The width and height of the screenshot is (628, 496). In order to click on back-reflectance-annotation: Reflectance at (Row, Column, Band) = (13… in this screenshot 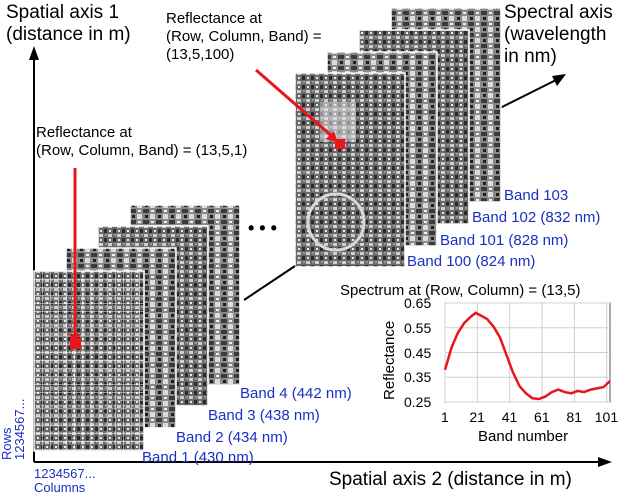, I will do `click(244, 37)`.